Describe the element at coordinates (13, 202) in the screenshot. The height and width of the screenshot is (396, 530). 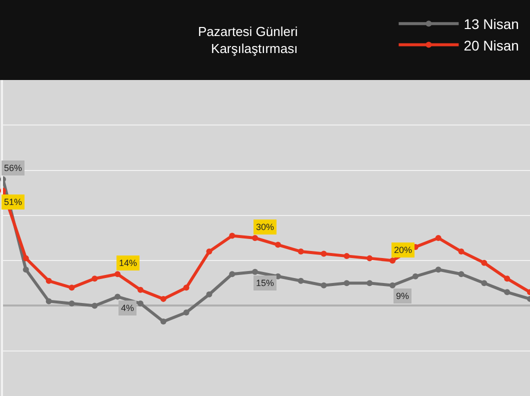
I see `data-label: 51%` at that location.